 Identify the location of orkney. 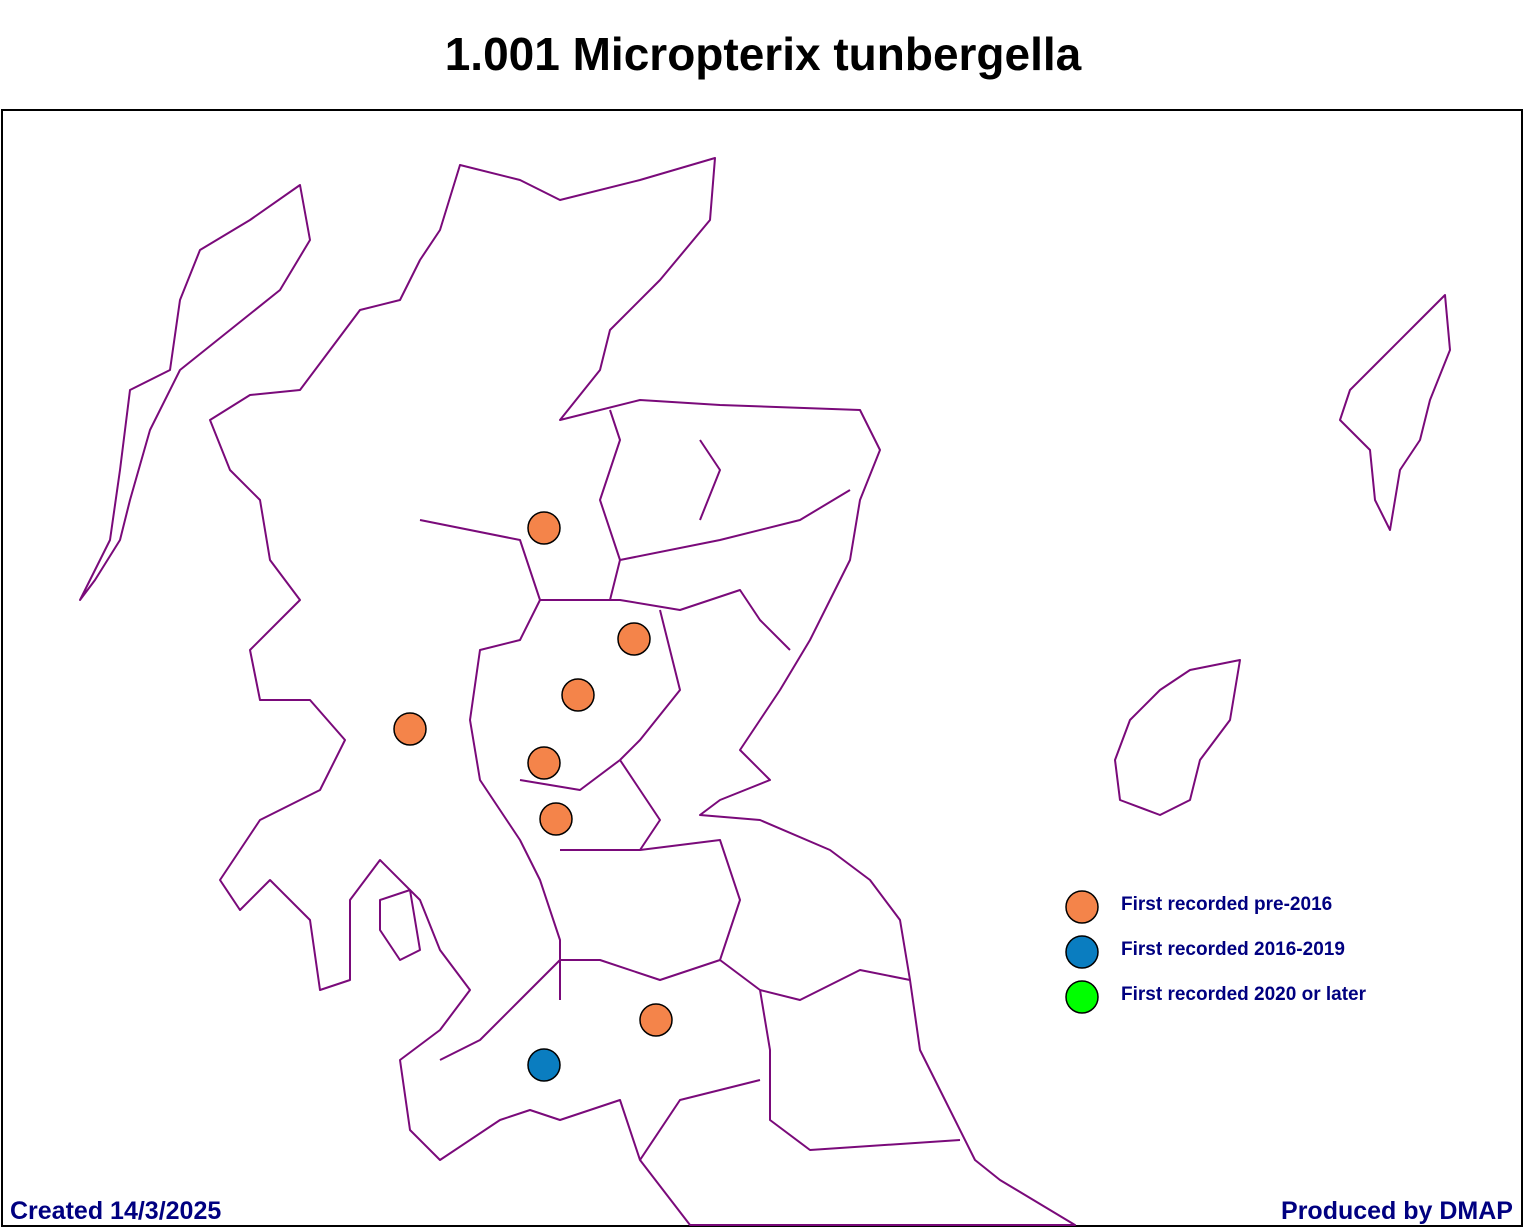
(1177, 737).